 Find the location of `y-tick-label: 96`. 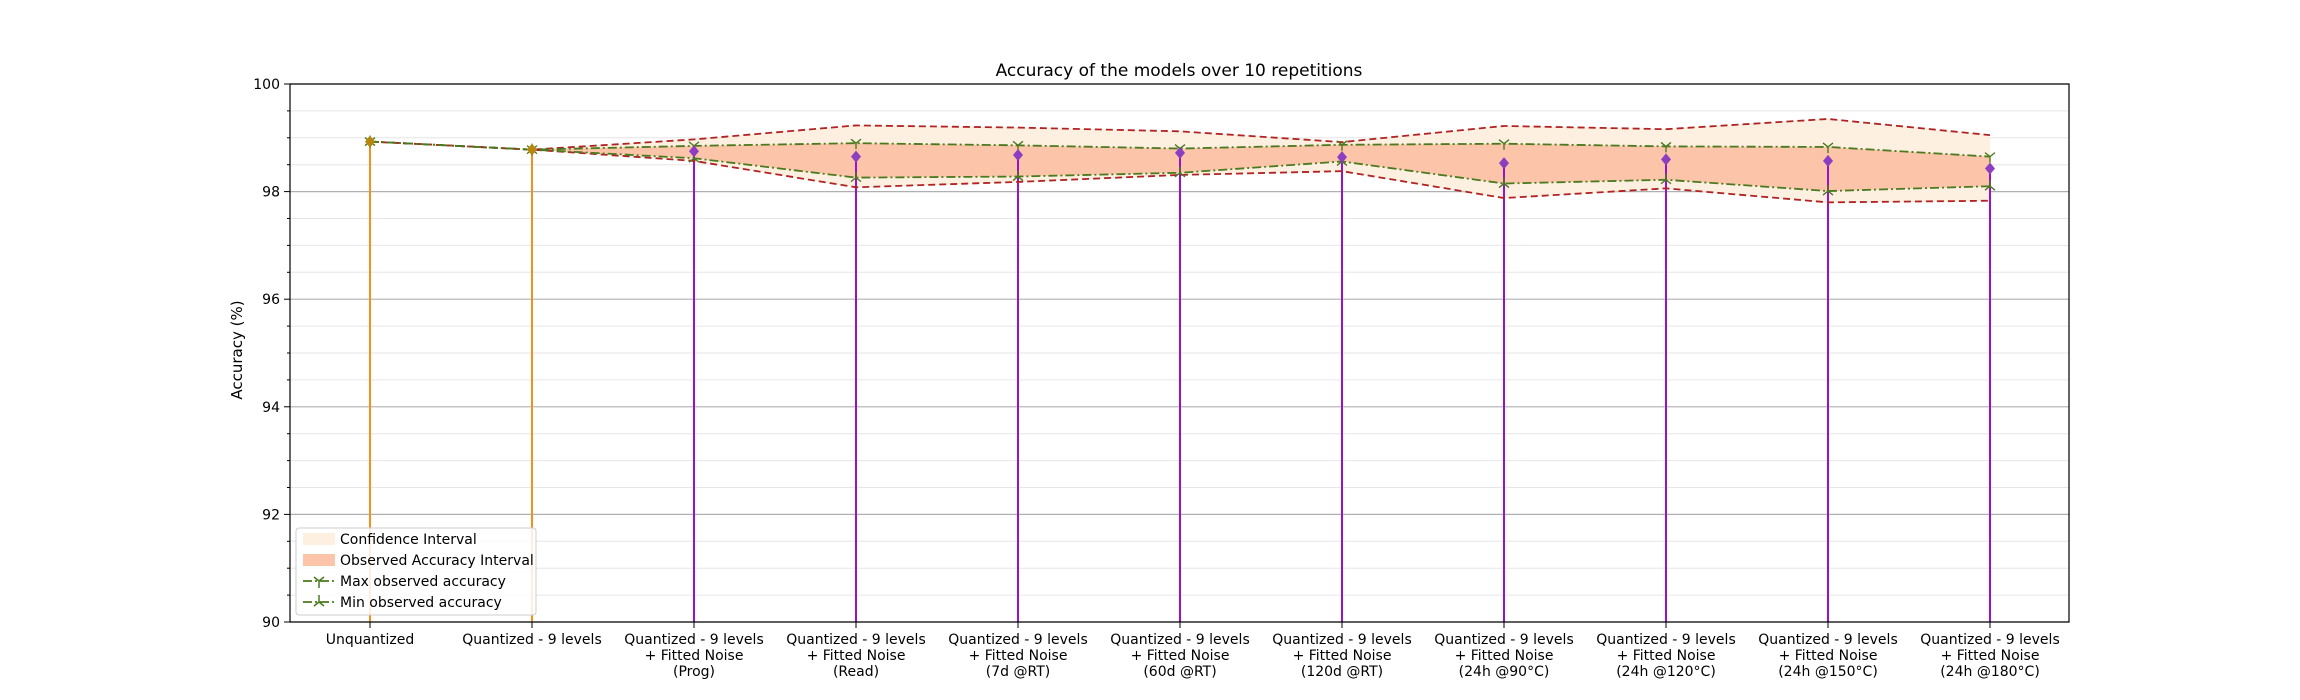

y-tick-label: 96 is located at coordinates (271, 300).